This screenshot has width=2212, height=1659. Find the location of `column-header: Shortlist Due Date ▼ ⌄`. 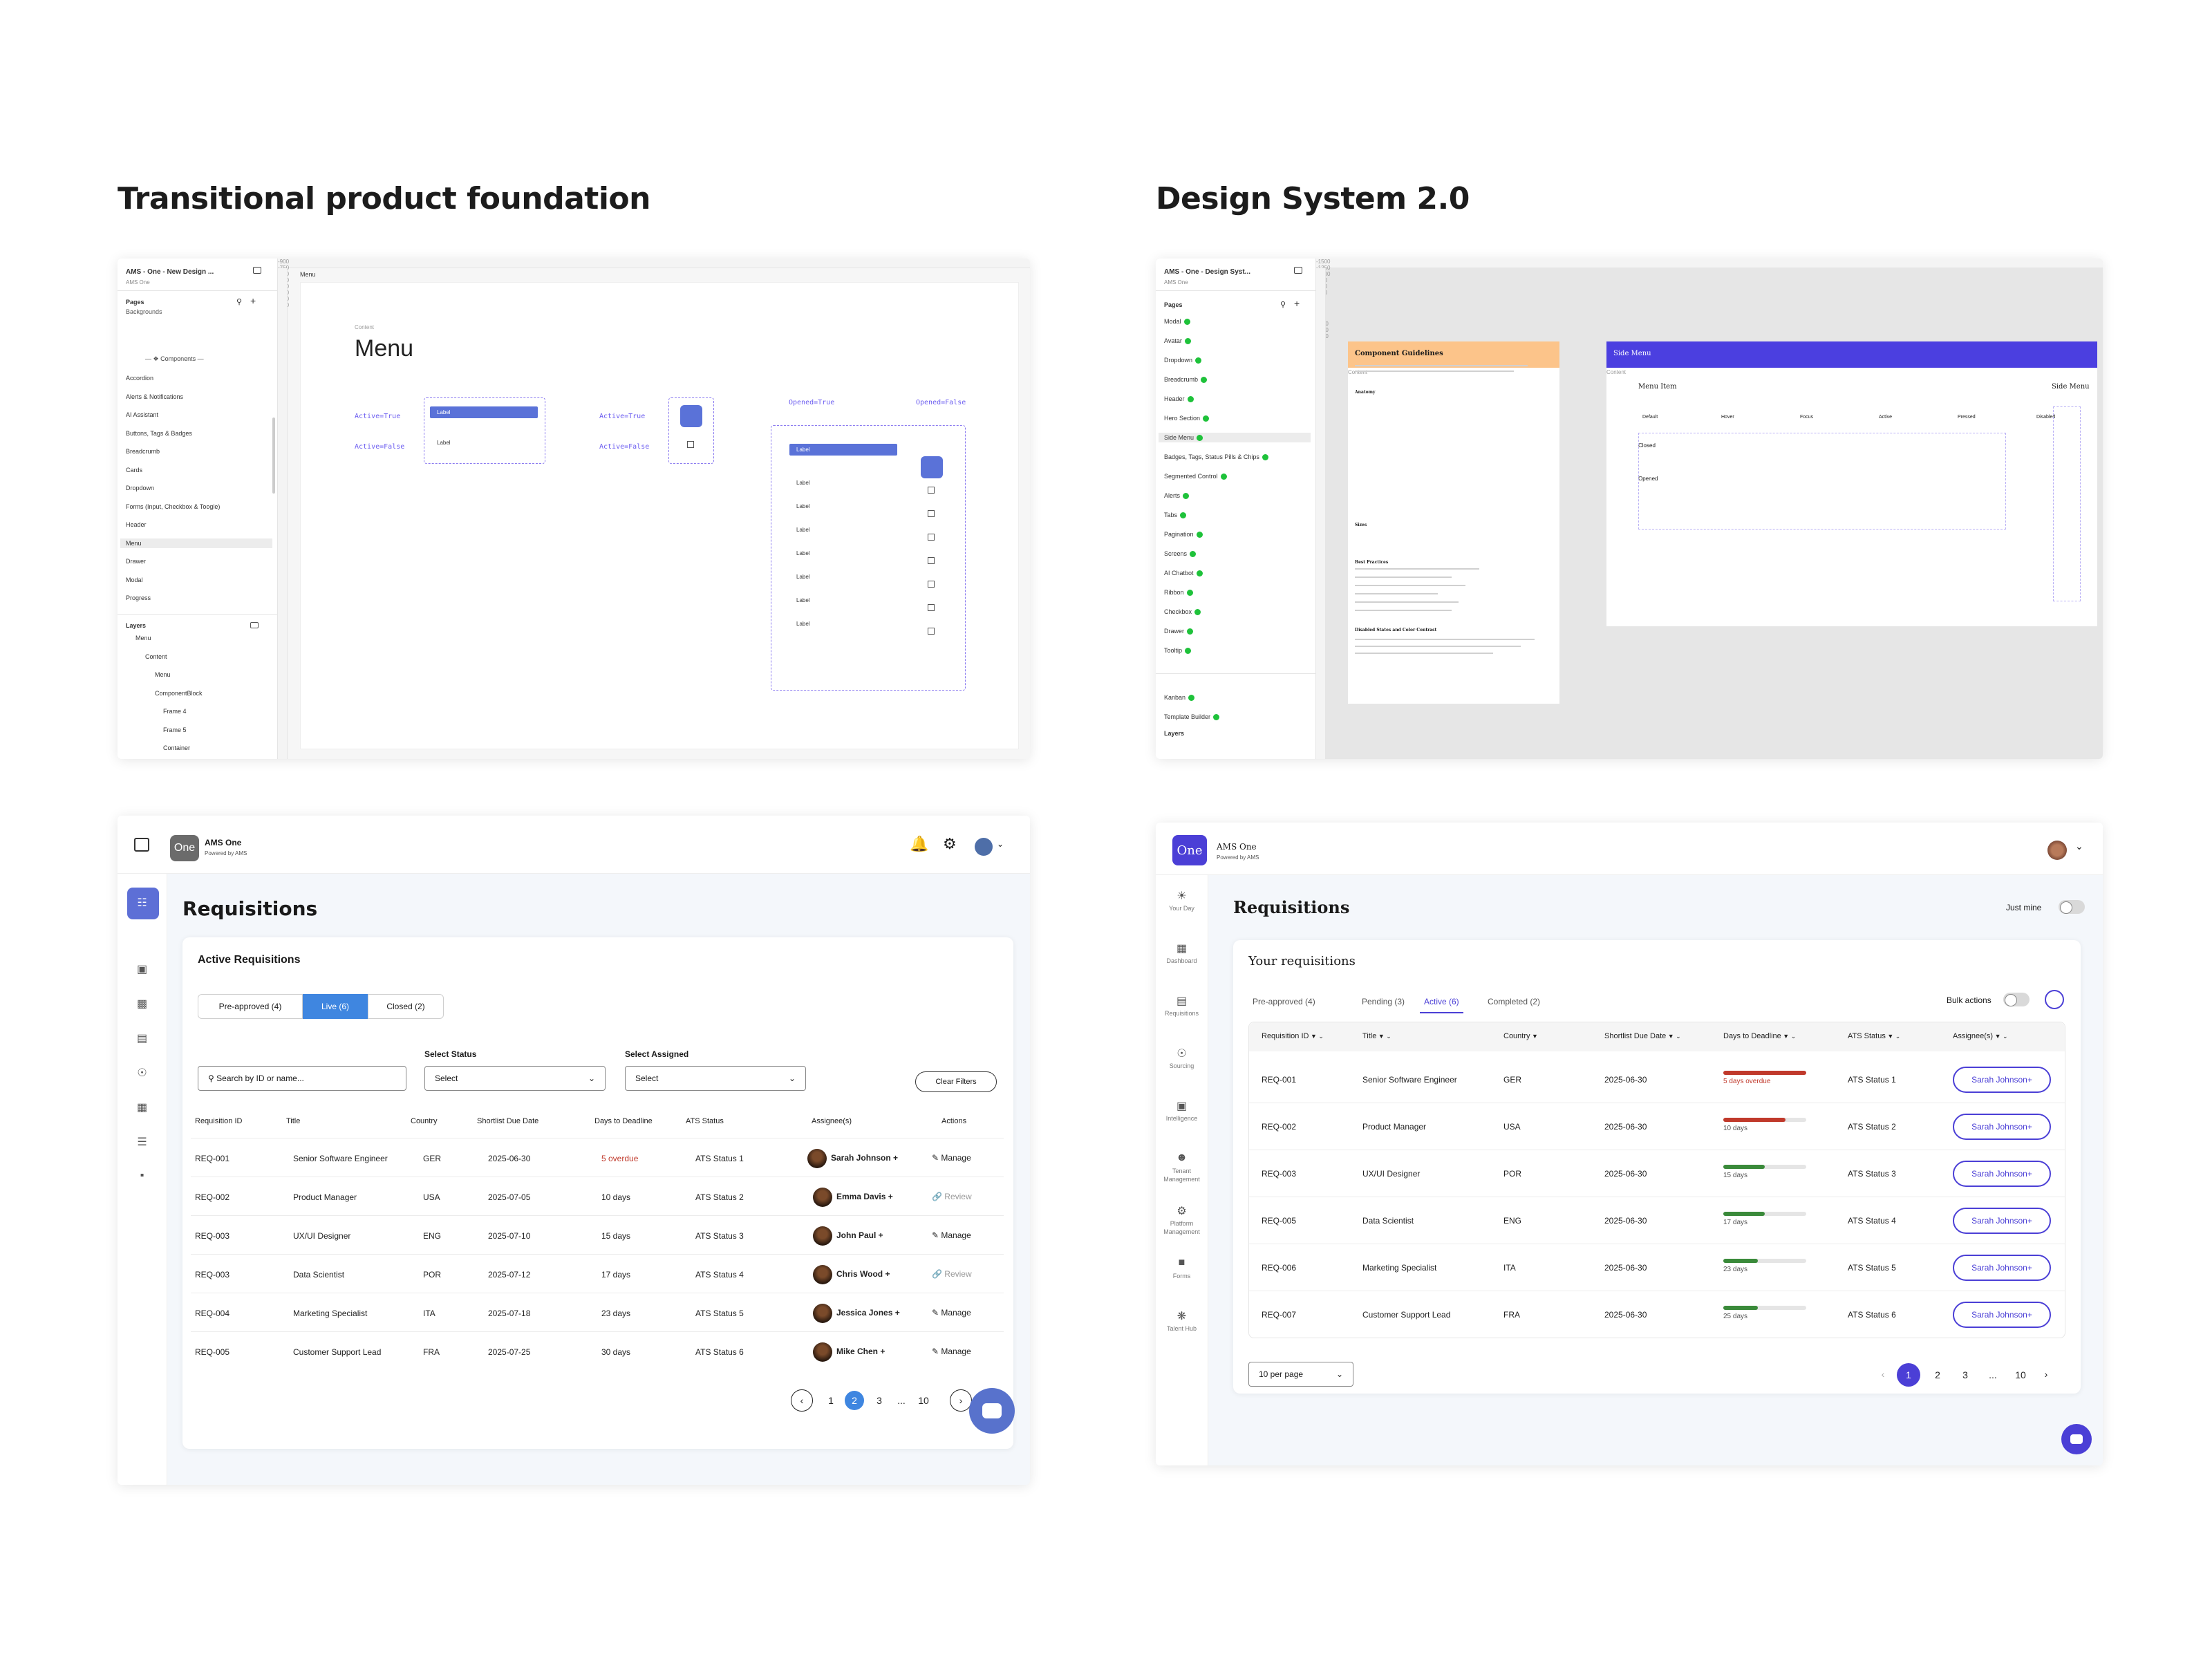

column-header: Shortlist Due Date ▼ ⌄ is located at coordinates (1643, 1036).